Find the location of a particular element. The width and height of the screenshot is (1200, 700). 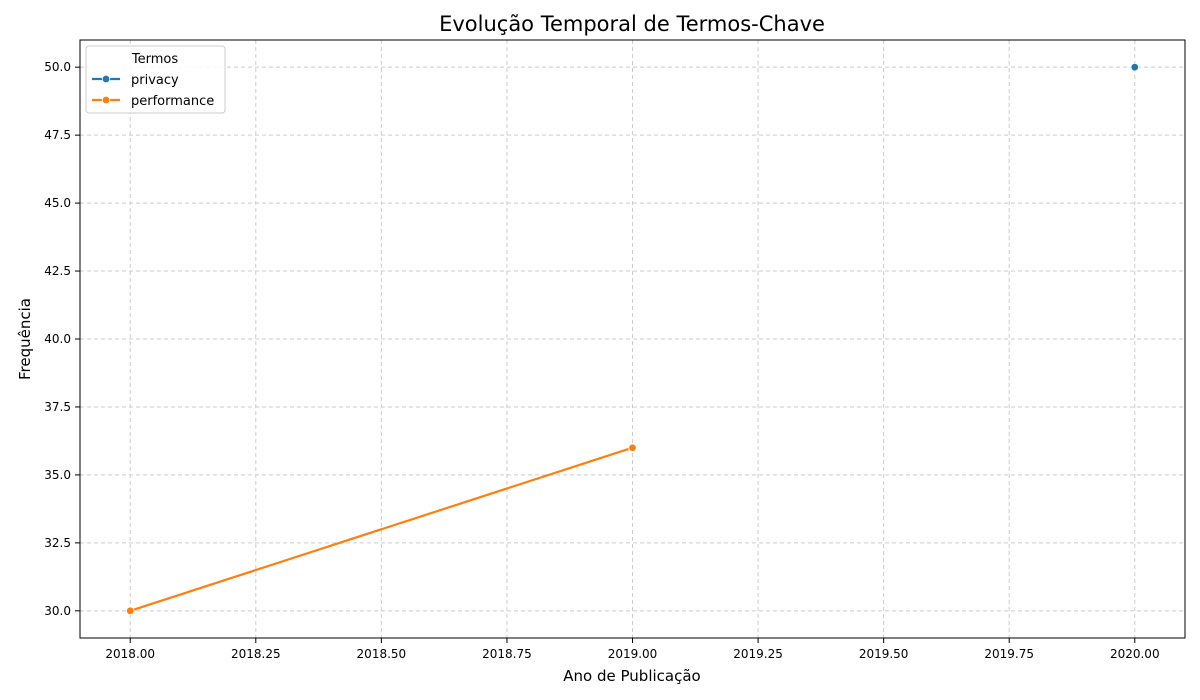

x-tick-label: 2020.00 is located at coordinates (1135, 654).